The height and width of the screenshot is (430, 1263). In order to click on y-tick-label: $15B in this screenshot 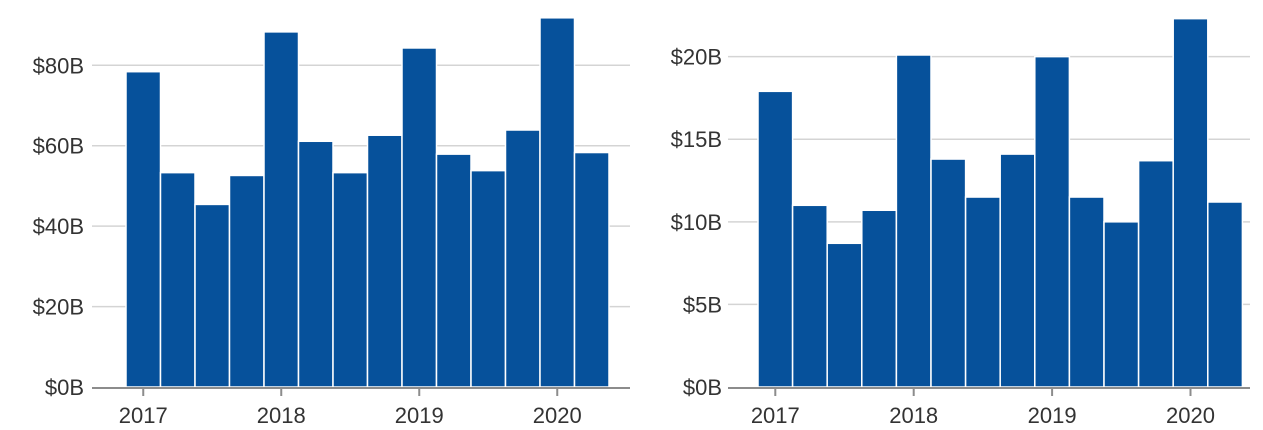, I will do `click(696, 139)`.